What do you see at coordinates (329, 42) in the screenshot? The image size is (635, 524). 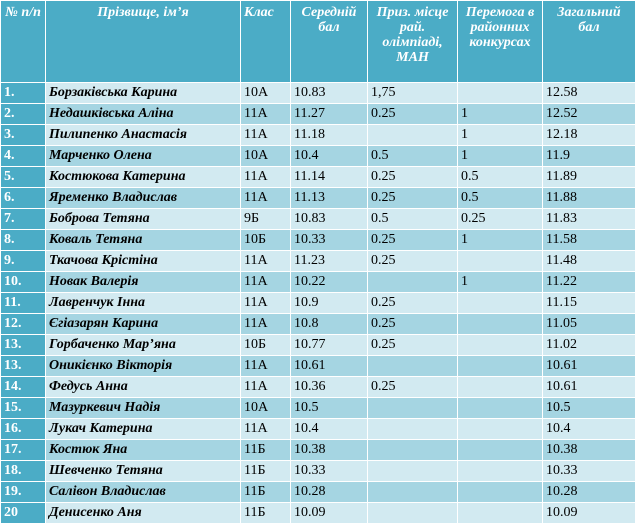 I see `header-avg: Середній бал` at bounding box center [329, 42].